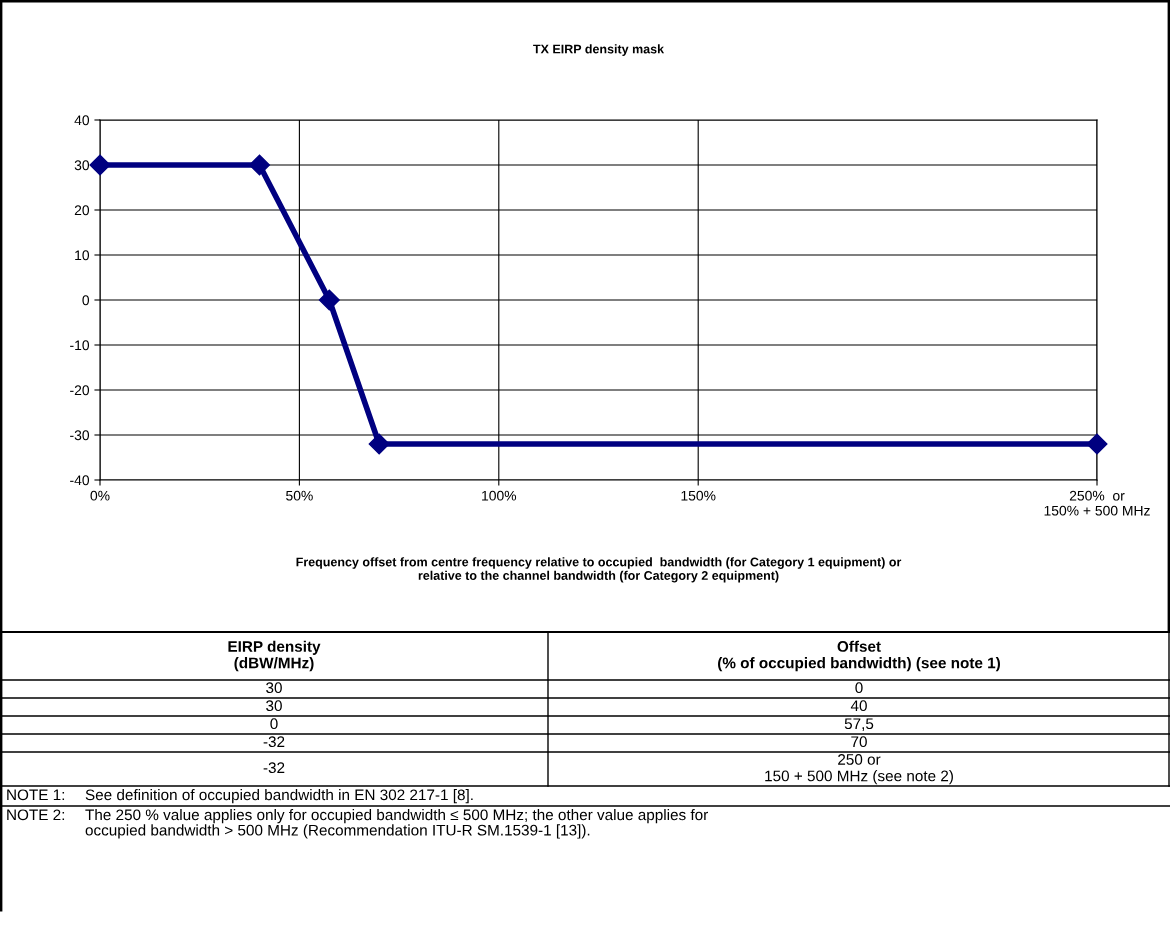 The width and height of the screenshot is (1170, 946). I want to click on y-tick-label: 30, so click(82, 165).